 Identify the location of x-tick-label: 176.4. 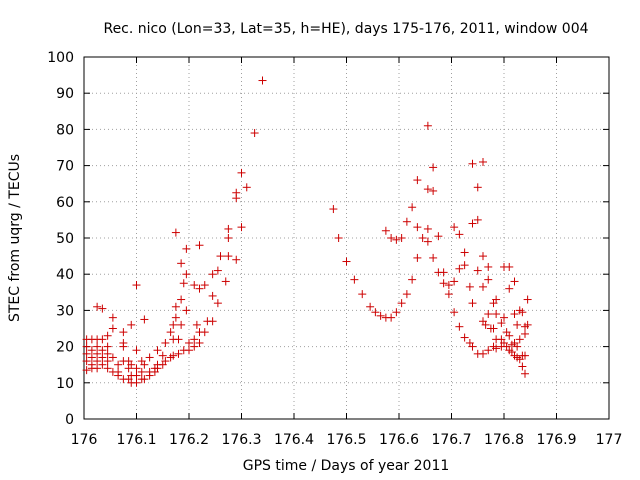
(294, 440).